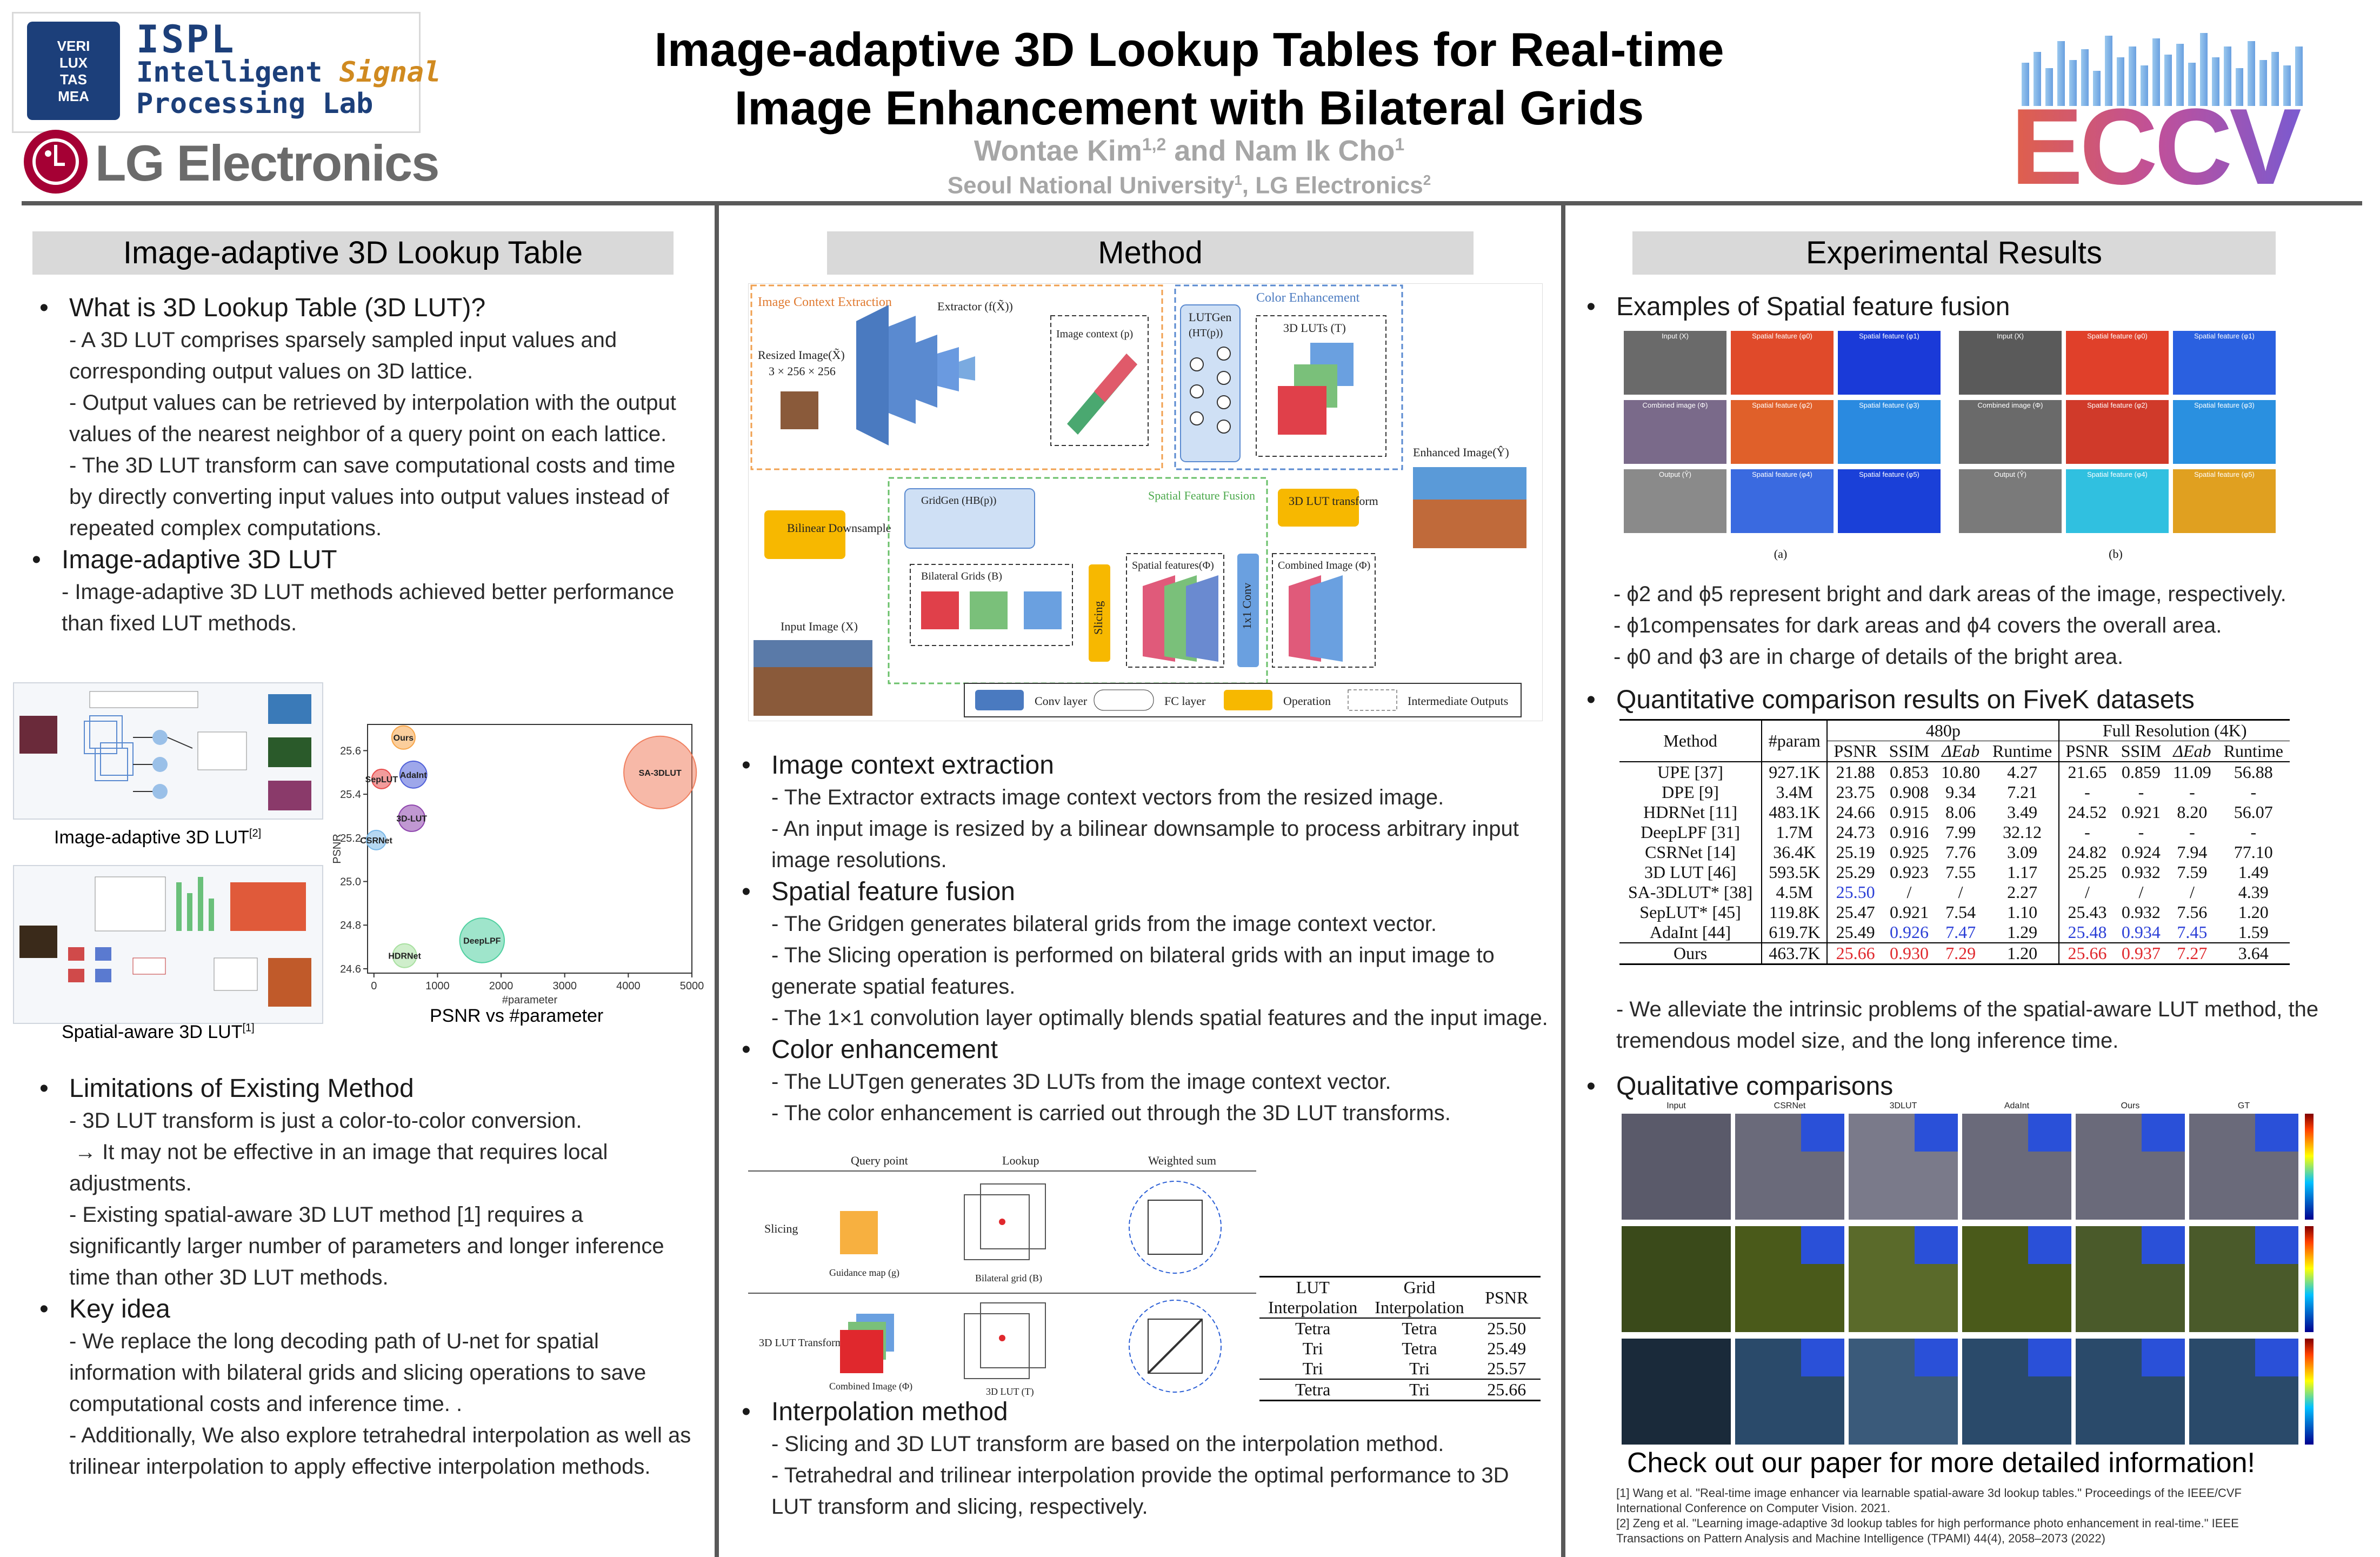 Image resolution: width=2380 pixels, height=1557 pixels. I want to click on bullet-color-enhancement: Color enhancement, so click(1161, 1050).